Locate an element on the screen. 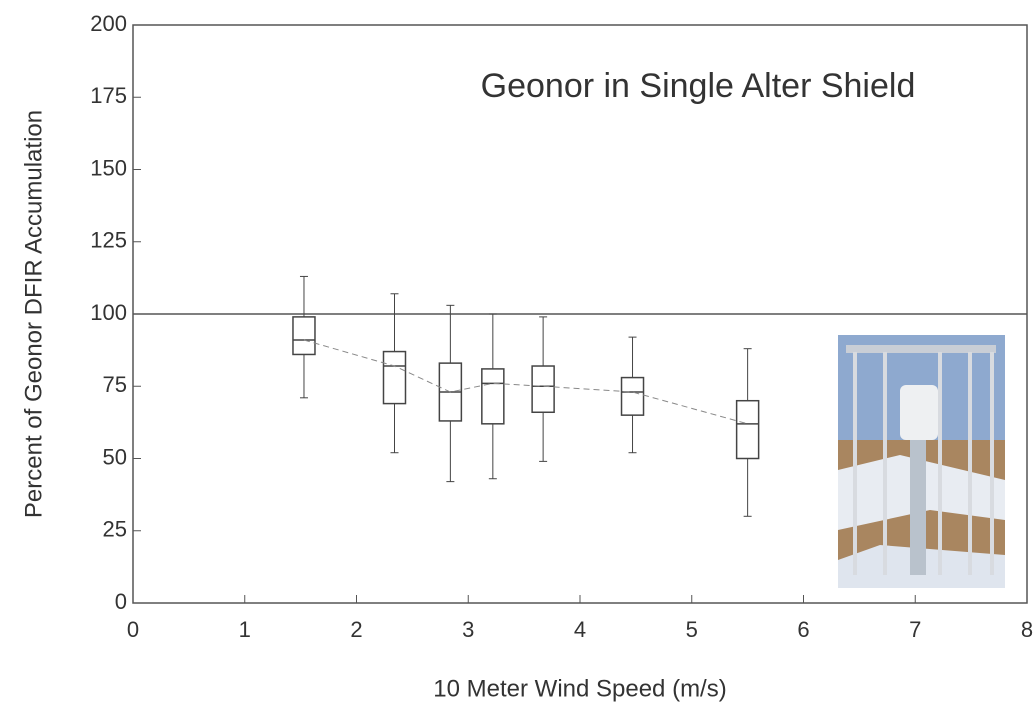 The height and width of the screenshot is (705, 1036). x-tick-label: 8 is located at coordinates (1027, 629).